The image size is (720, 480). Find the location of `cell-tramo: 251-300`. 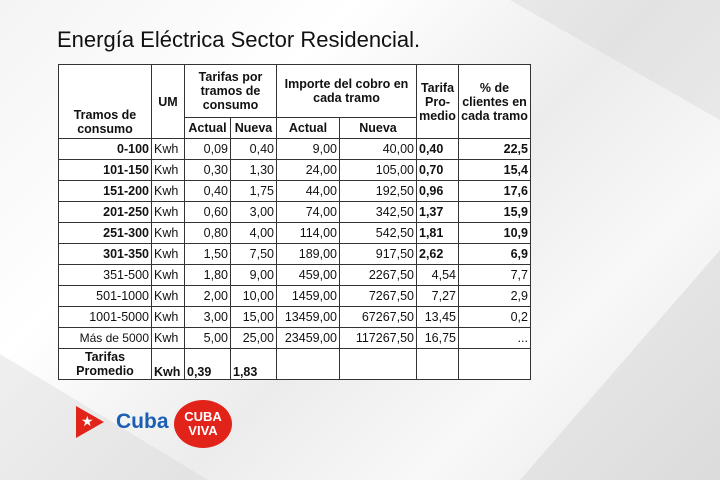

cell-tramo: 251-300 is located at coordinates (105, 233).